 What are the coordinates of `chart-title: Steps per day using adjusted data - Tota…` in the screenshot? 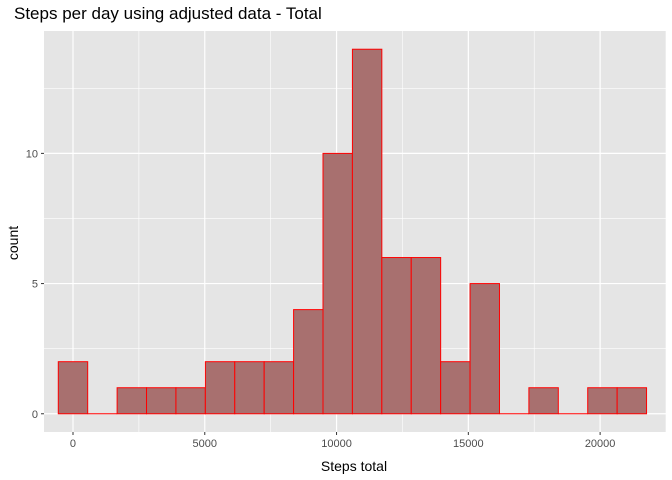 It's located at (168, 13).